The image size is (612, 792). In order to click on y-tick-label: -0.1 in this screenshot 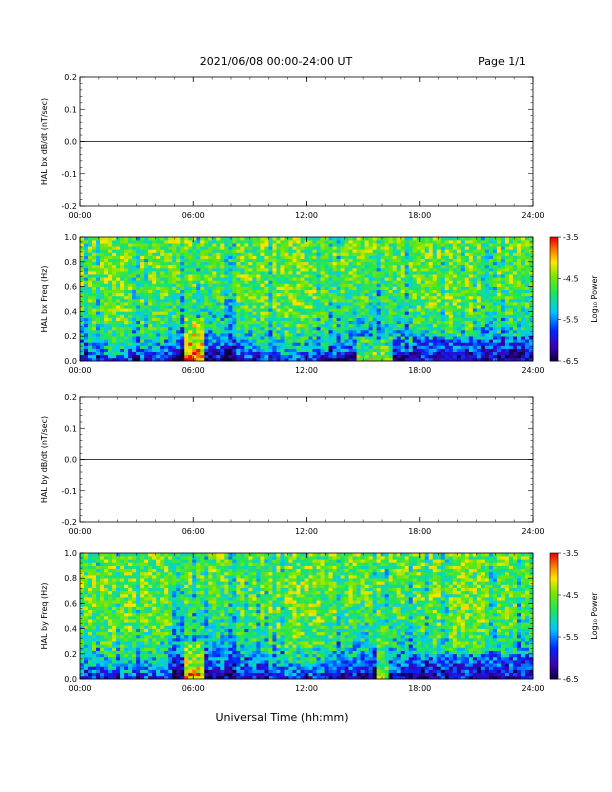, I will do `click(69, 491)`.